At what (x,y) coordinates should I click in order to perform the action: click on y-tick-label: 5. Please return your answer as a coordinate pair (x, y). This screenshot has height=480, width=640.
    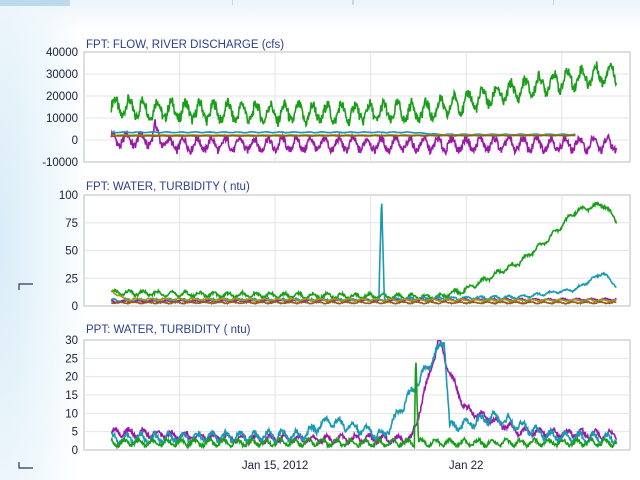
    Looking at the image, I should click on (75, 433).